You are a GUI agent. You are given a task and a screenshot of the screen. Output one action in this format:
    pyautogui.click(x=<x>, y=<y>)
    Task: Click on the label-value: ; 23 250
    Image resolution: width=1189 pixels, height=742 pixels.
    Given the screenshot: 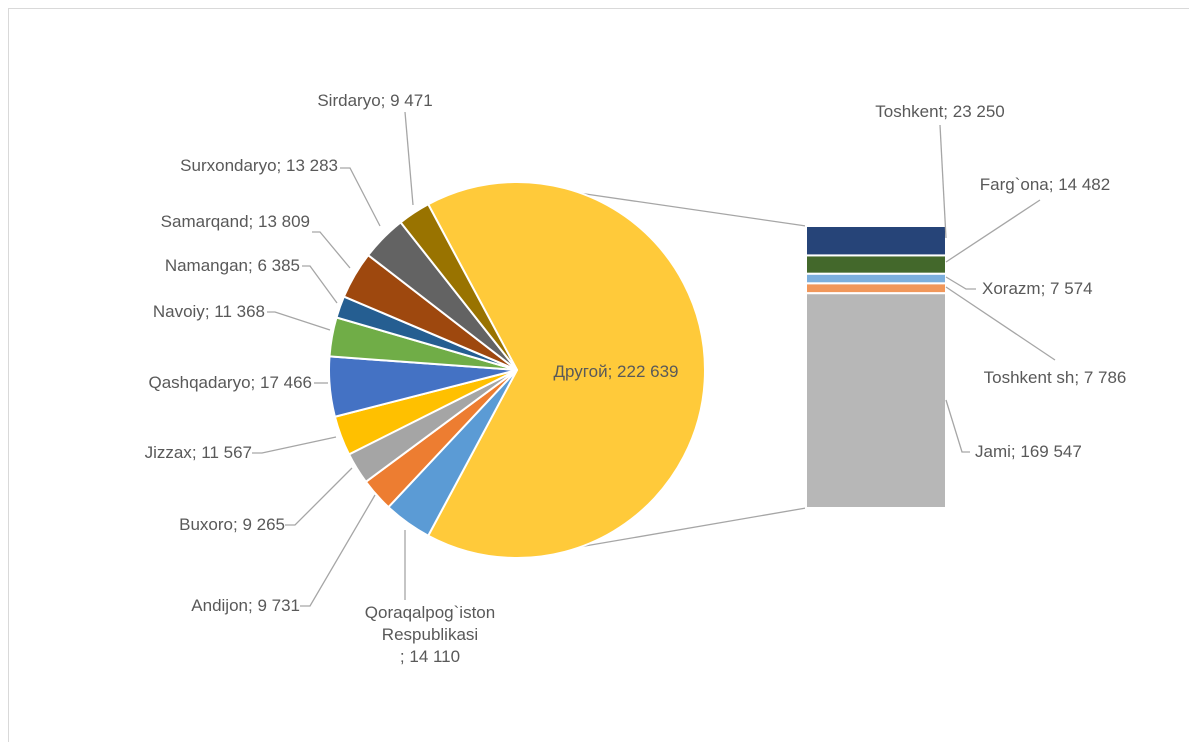 What is the action you would take?
    pyautogui.click(x=973, y=111)
    